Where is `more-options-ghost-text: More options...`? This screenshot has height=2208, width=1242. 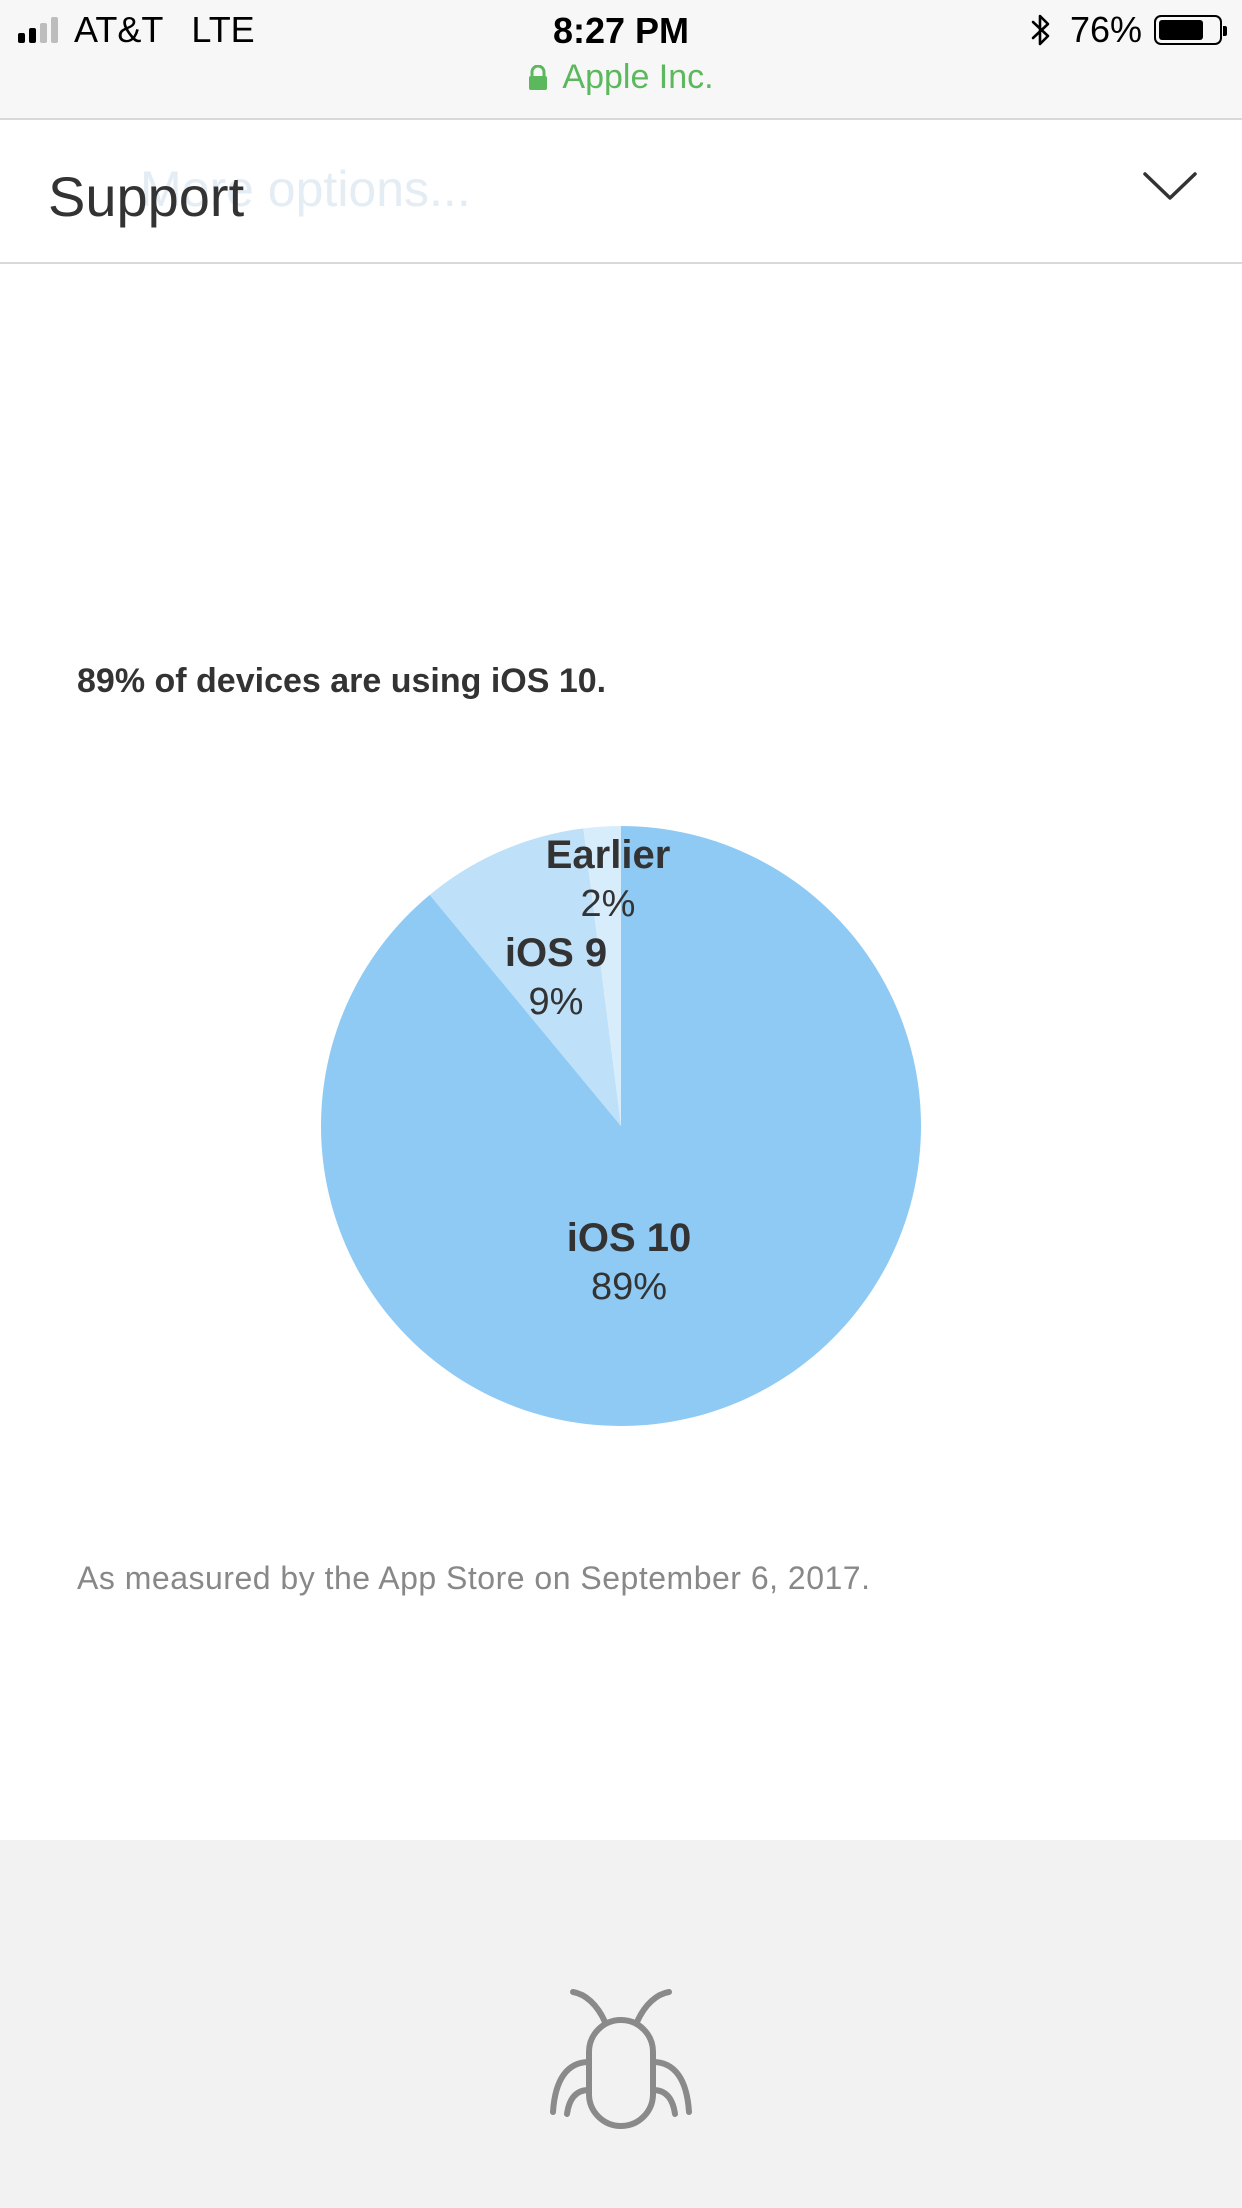 more-options-ghost-text: More options... is located at coordinates (305, 189).